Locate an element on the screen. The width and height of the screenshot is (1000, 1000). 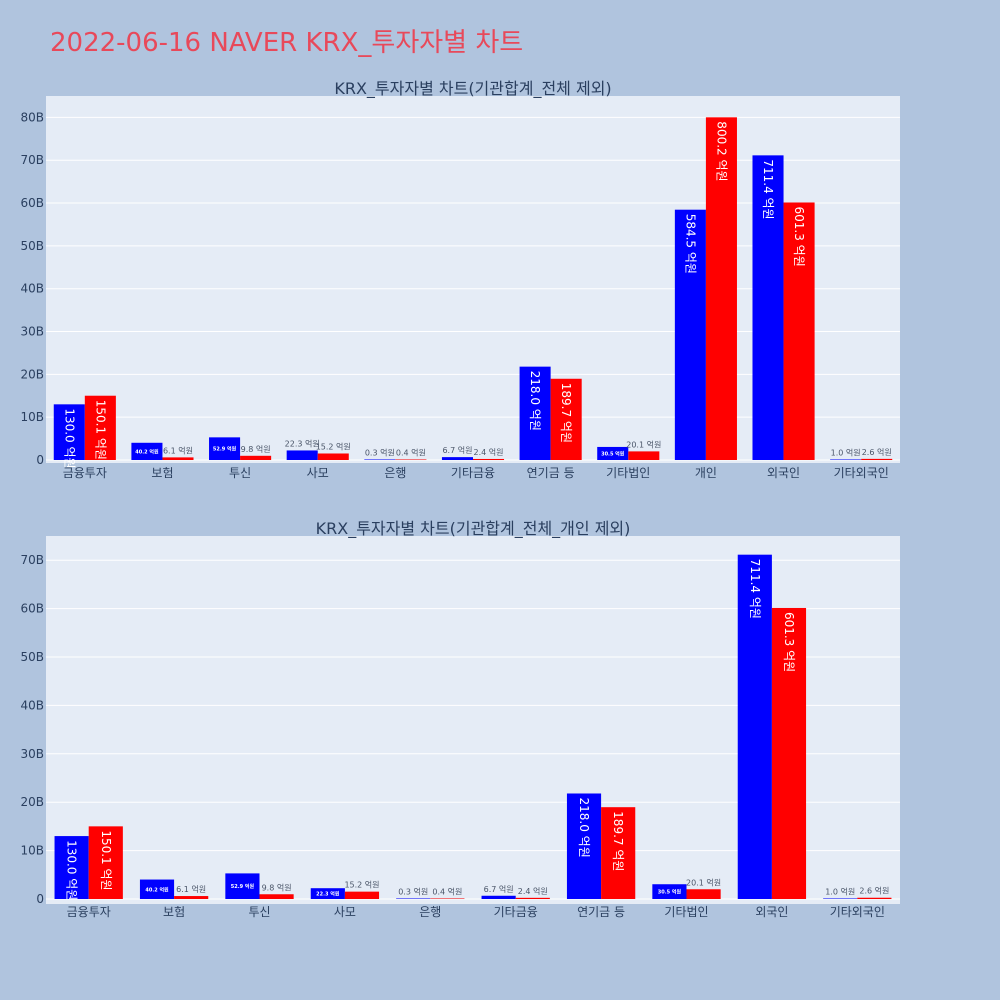
bar-value-label: 0.4 억원 is located at coordinates (447, 892).